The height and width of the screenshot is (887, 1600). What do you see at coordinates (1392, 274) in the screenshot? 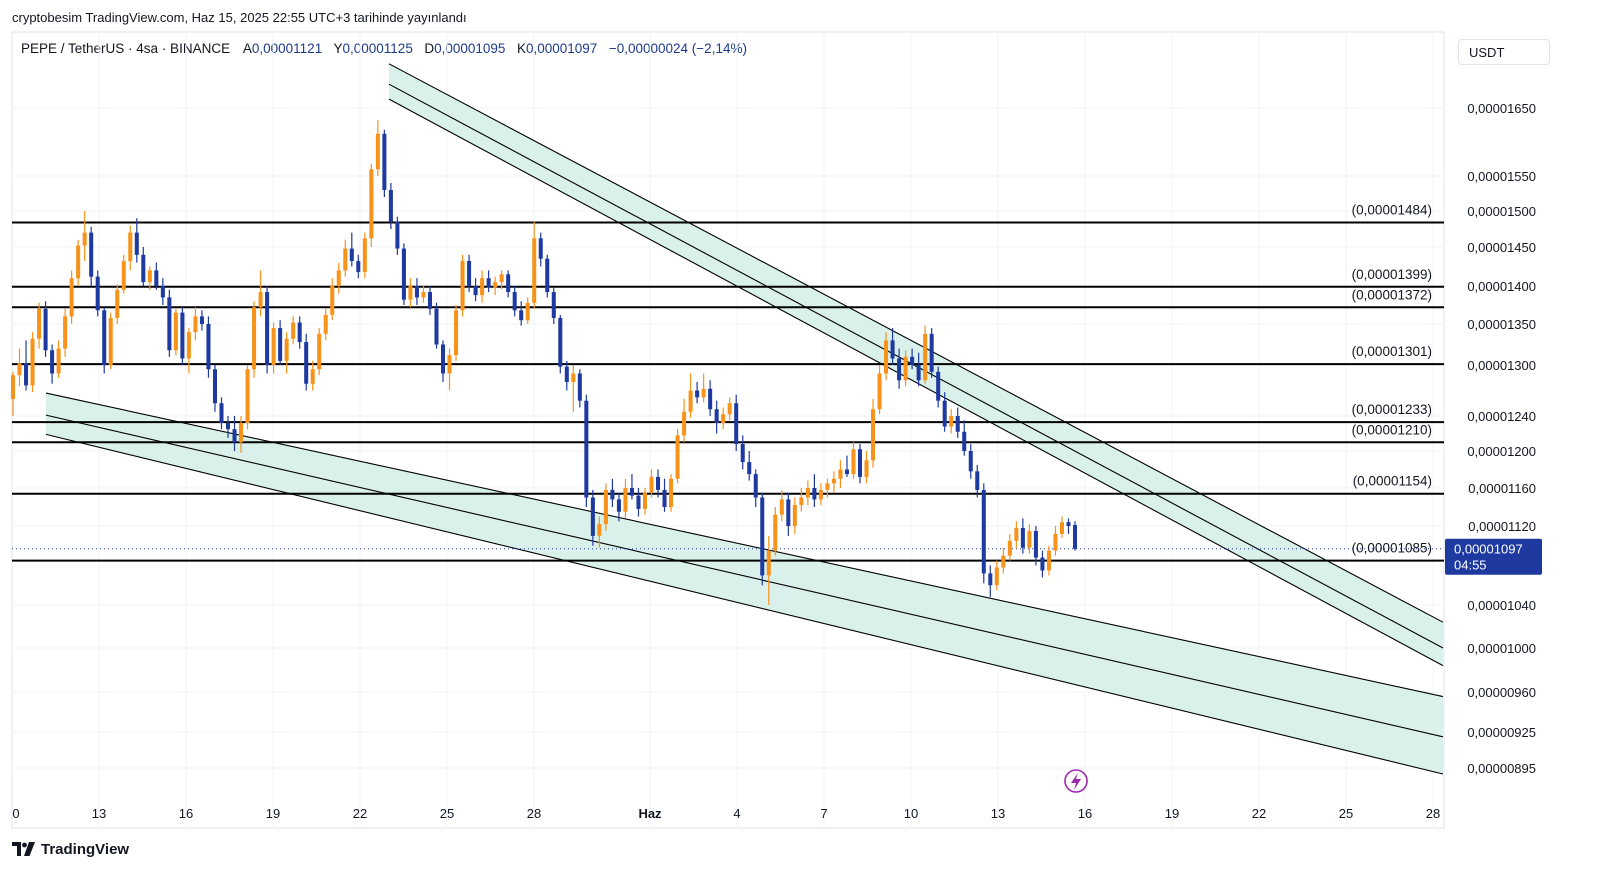
I see `level-label: (0,00001399)` at bounding box center [1392, 274].